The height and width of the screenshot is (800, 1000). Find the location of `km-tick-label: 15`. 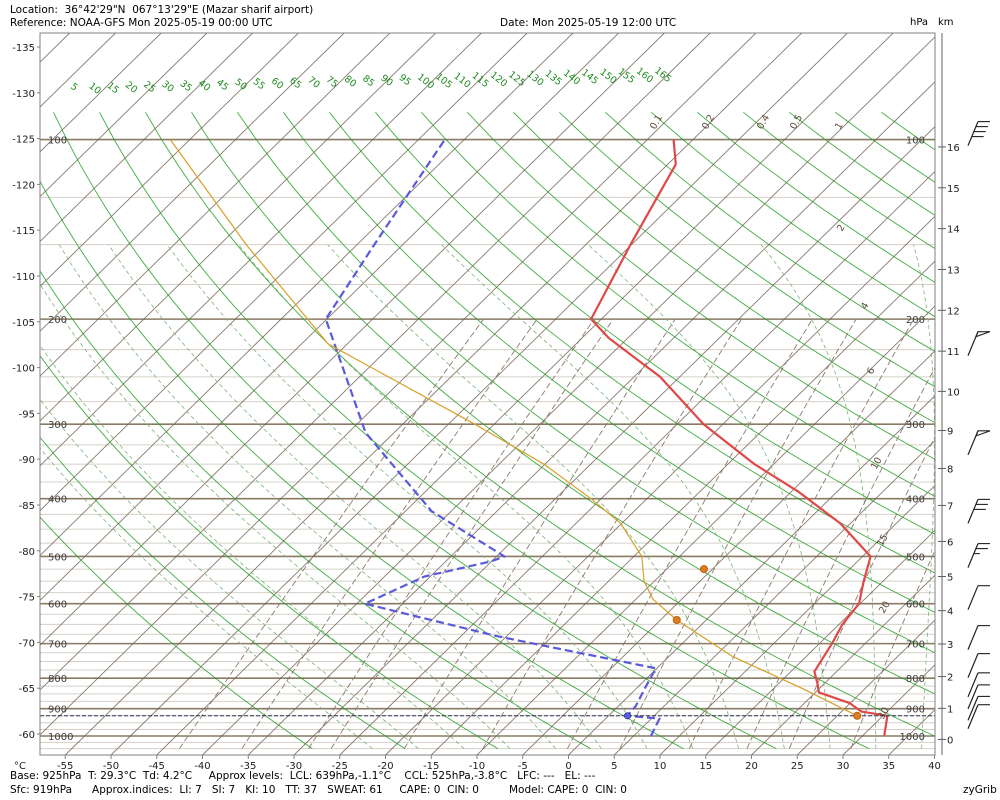

km-tick-label: 15 is located at coordinates (953, 189).